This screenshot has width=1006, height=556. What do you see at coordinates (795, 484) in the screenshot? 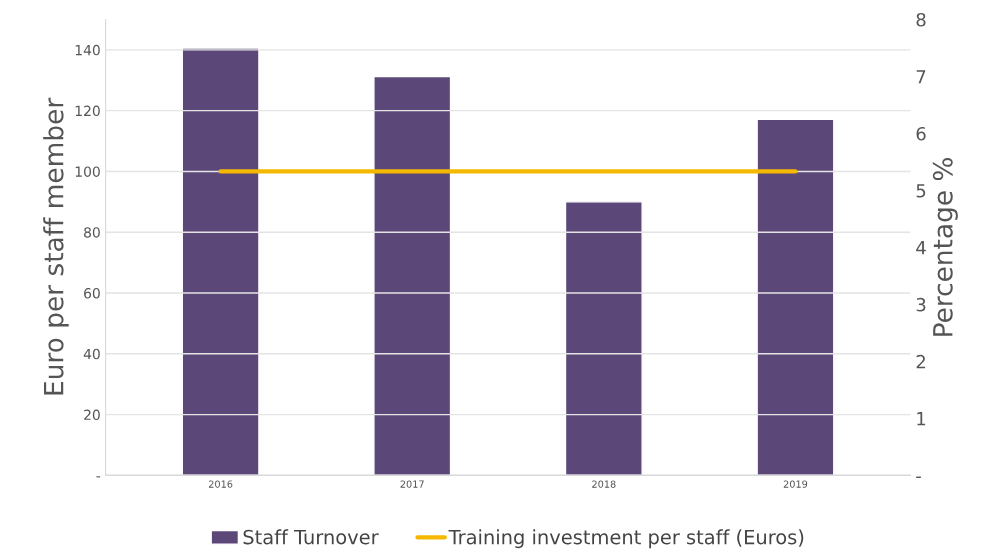
I see `x-tick-label: 2019` at bounding box center [795, 484].